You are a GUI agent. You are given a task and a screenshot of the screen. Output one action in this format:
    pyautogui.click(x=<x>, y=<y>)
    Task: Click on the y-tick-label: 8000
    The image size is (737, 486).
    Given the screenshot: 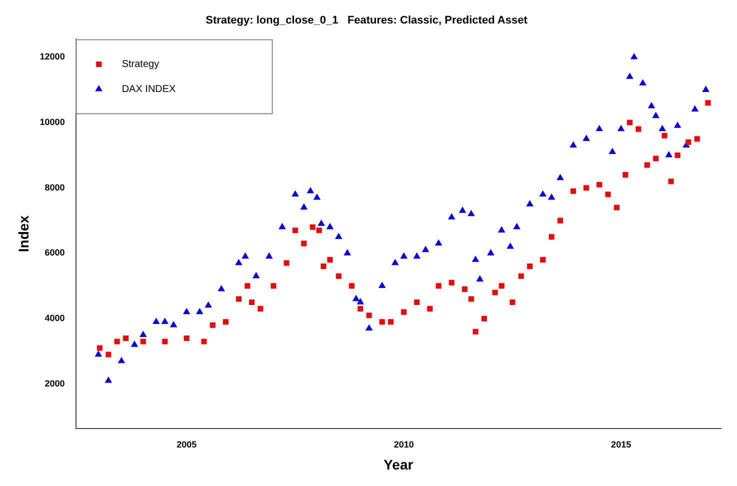 What is the action you would take?
    pyautogui.click(x=54, y=187)
    